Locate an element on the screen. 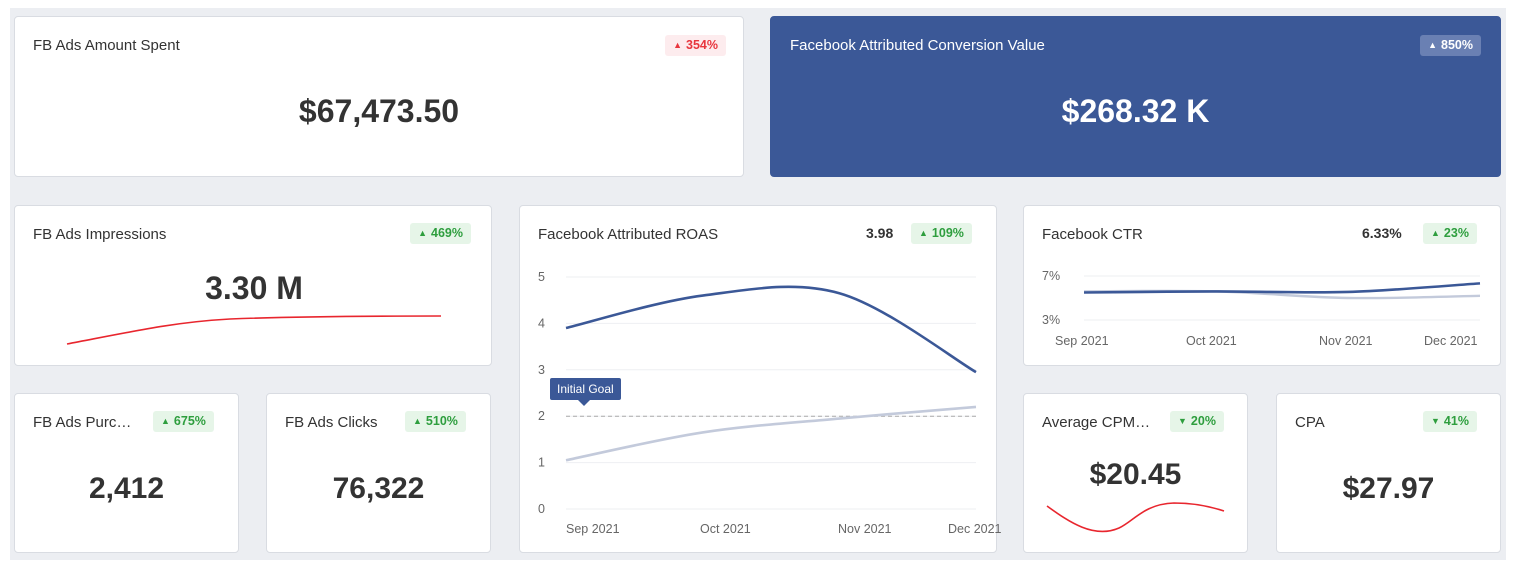 The height and width of the screenshot is (570, 1516). card-average-cpm: Average CPM… ▼ 20% $20.45 is located at coordinates (1135, 473).